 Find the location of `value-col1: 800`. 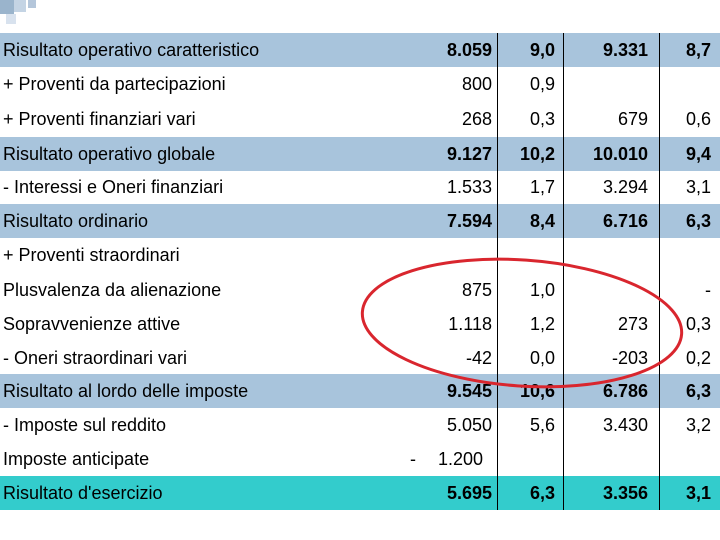

value-col1: 800 is located at coordinates (476, 84).